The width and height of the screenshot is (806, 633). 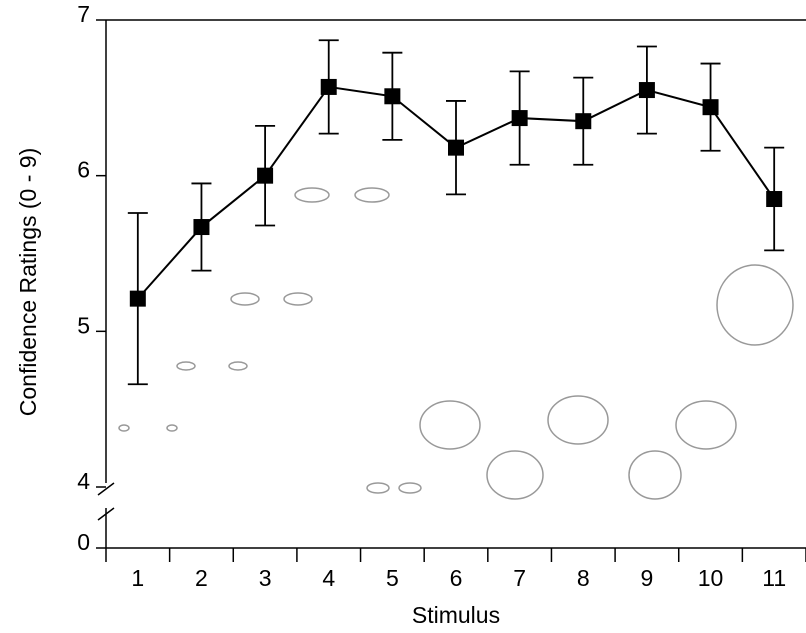 What do you see at coordinates (647, 578) in the screenshot?
I see `x-tick-label: 9` at bounding box center [647, 578].